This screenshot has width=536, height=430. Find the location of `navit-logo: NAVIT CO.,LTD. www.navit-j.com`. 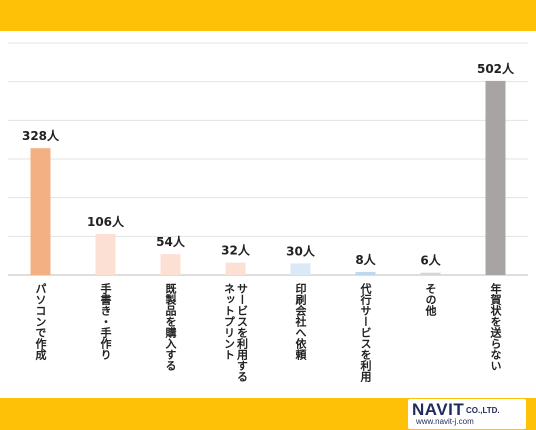

navit-logo: NAVIT CO.,LTD. www.navit-j.com is located at coordinates (467, 414).